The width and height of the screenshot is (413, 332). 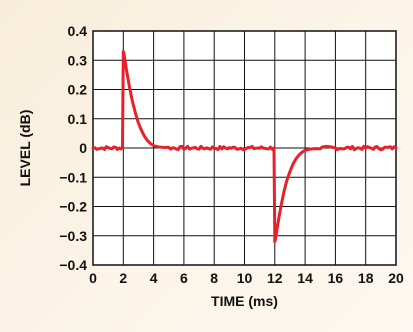 I want to click on x-axis-title: TIME (ms), so click(x=244, y=301).